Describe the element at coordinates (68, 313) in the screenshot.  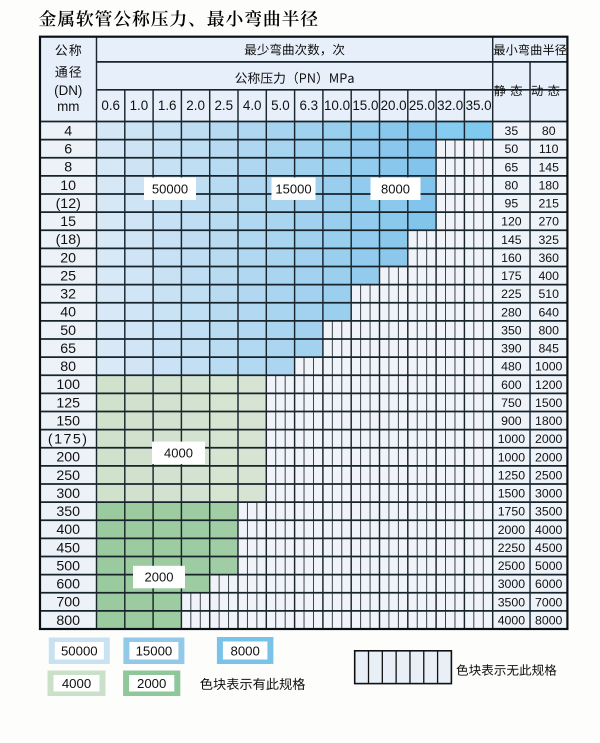
I see `svg-text: 40` at that location.